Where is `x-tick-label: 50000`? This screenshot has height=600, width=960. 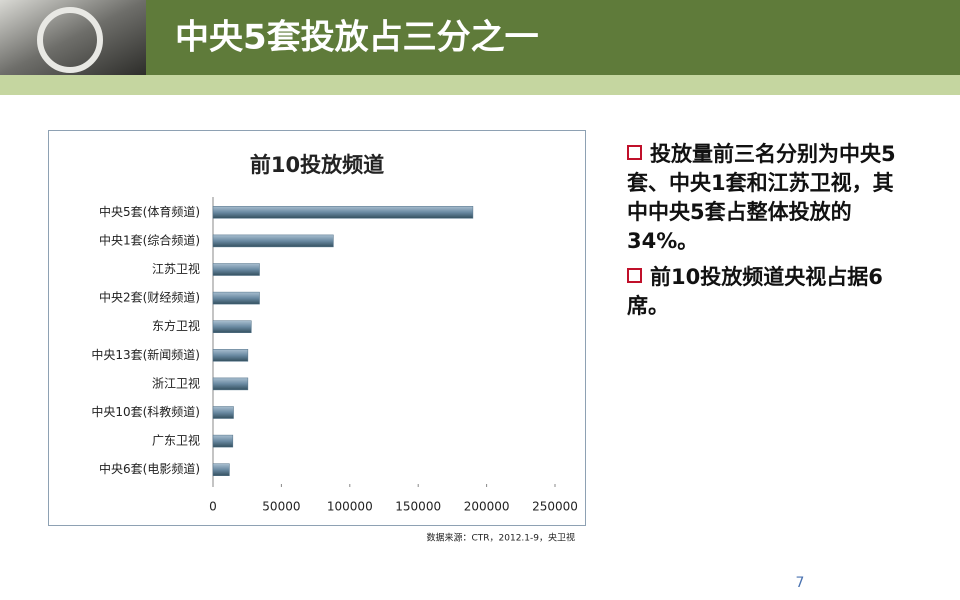 x-tick-label: 50000 is located at coordinates (281, 507).